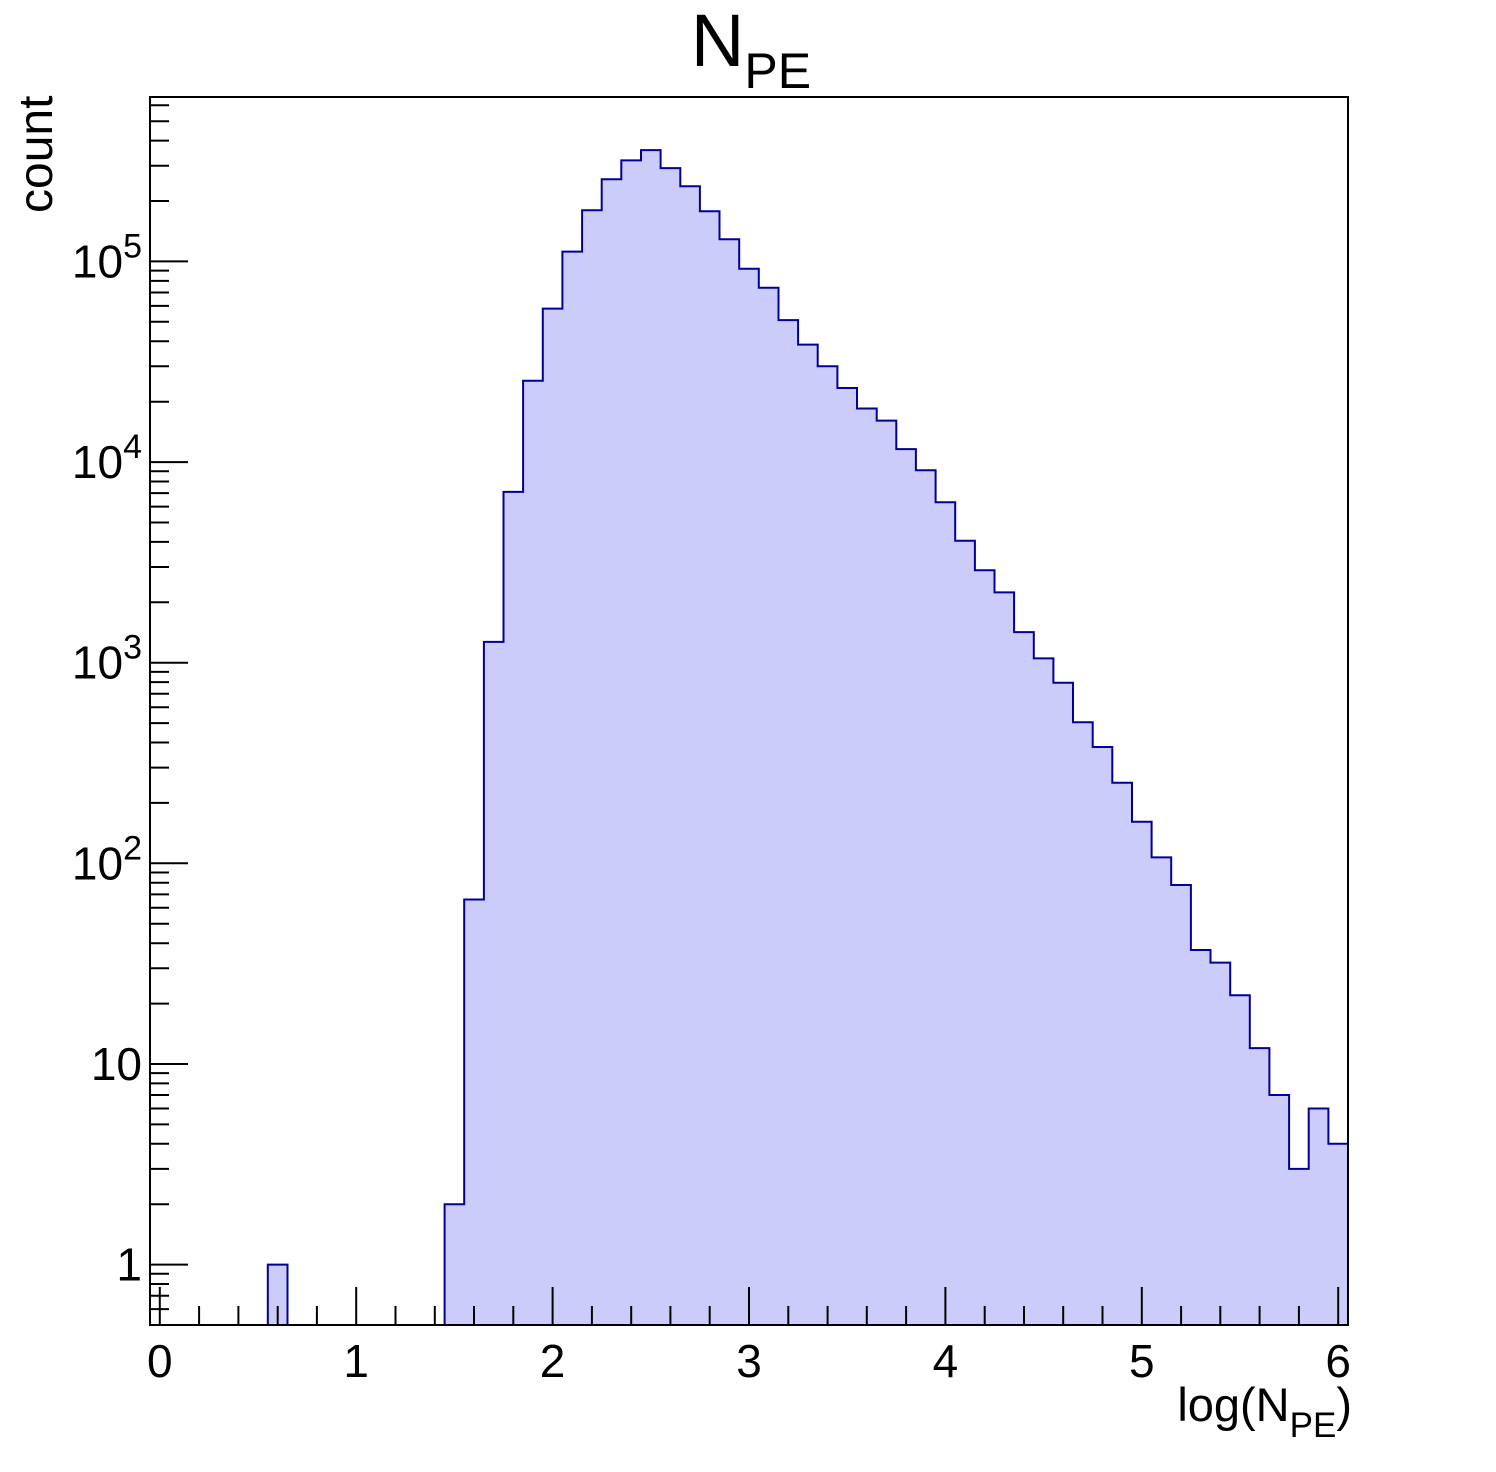 Image resolution: width=1496 pixels, height=1472 pixels. Describe the element at coordinates (116, 1064) in the screenshot. I see `y-tick-label: 10` at that location.